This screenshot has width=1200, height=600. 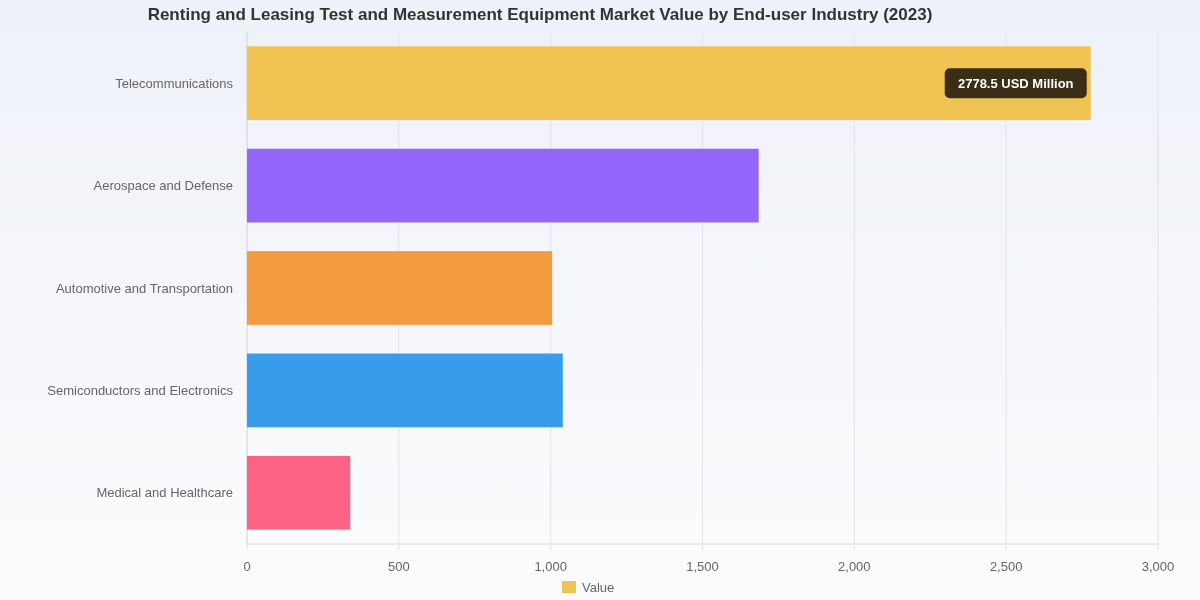 I want to click on y-tick-label: Telecommunications, so click(x=174, y=83).